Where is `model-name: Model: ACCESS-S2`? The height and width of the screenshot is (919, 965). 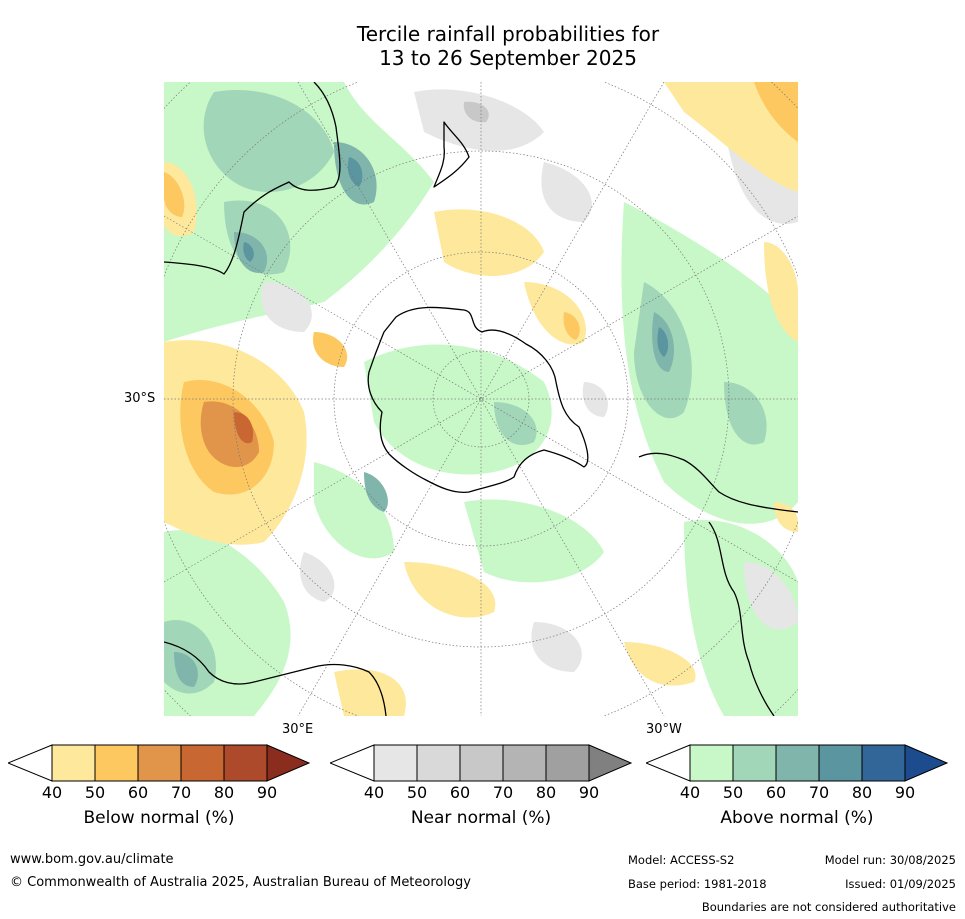
model-name: Model: ACCESS-S2 is located at coordinates (681, 860).